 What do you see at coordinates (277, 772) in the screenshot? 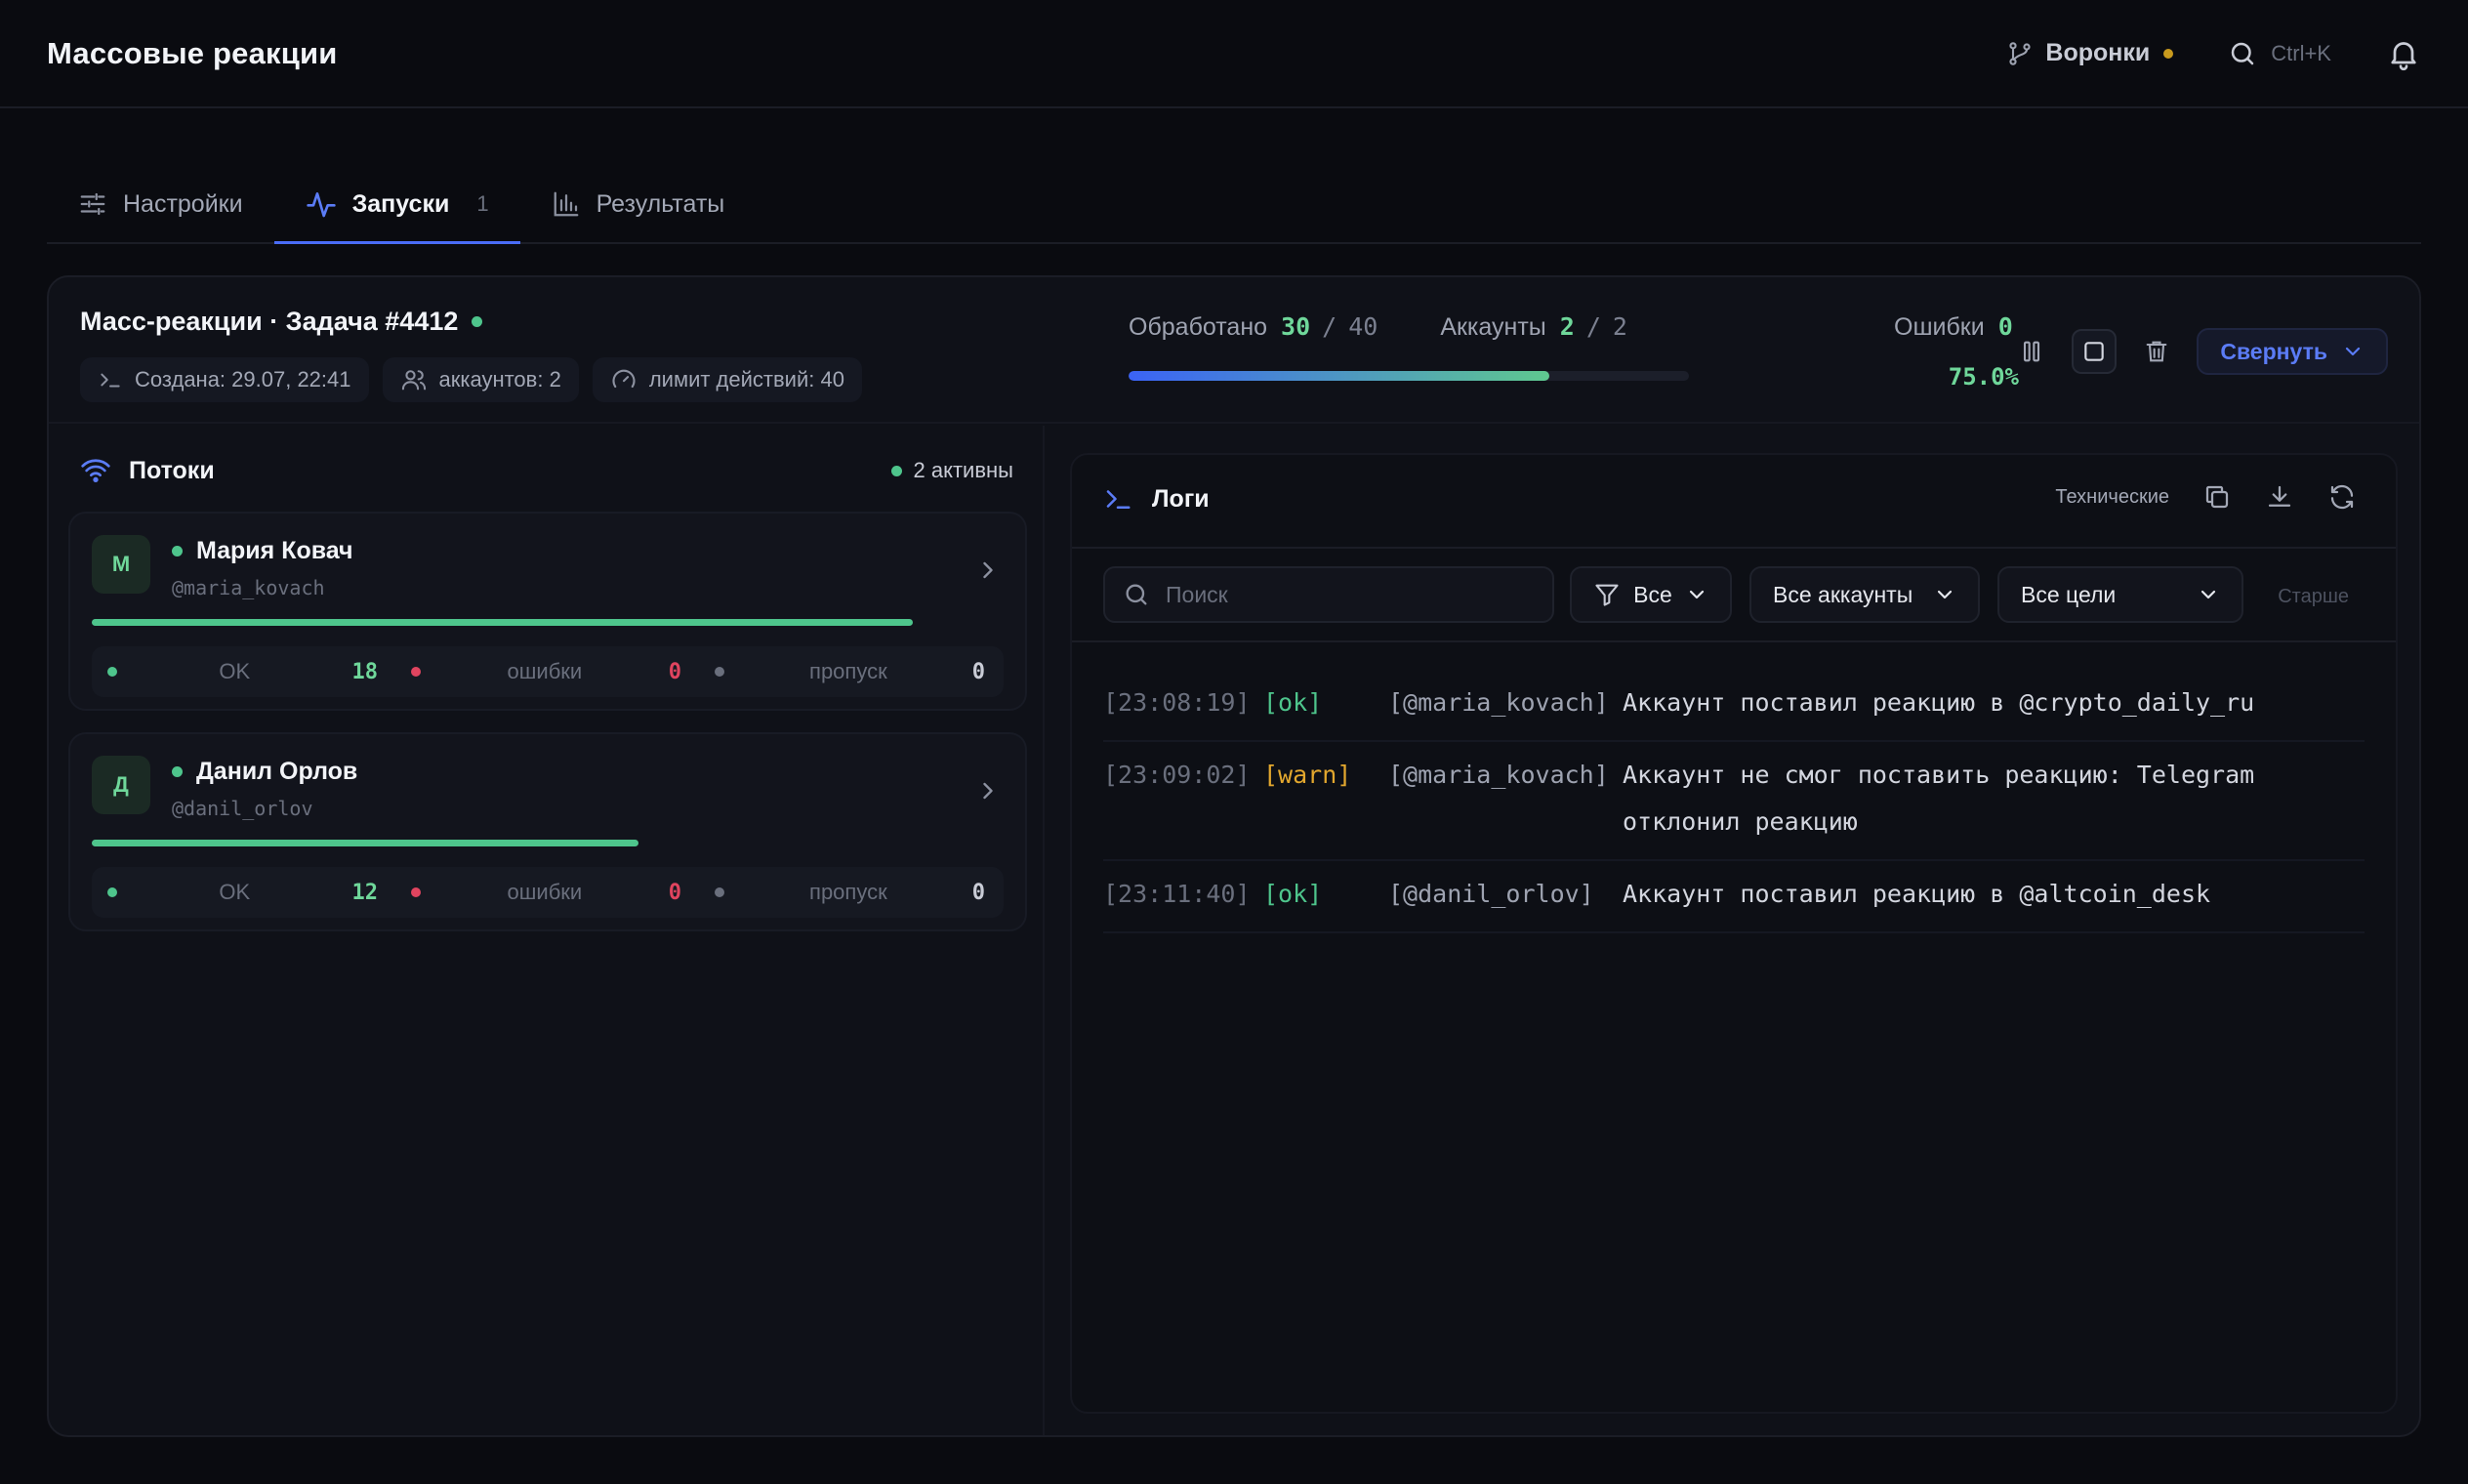
I see `thread-name-text: Данил Орлов` at bounding box center [277, 772].